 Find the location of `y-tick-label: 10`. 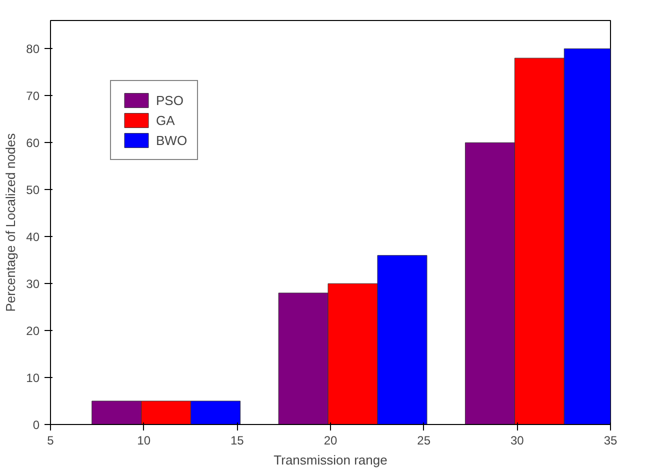

y-tick-label: 10 is located at coordinates (33, 378).